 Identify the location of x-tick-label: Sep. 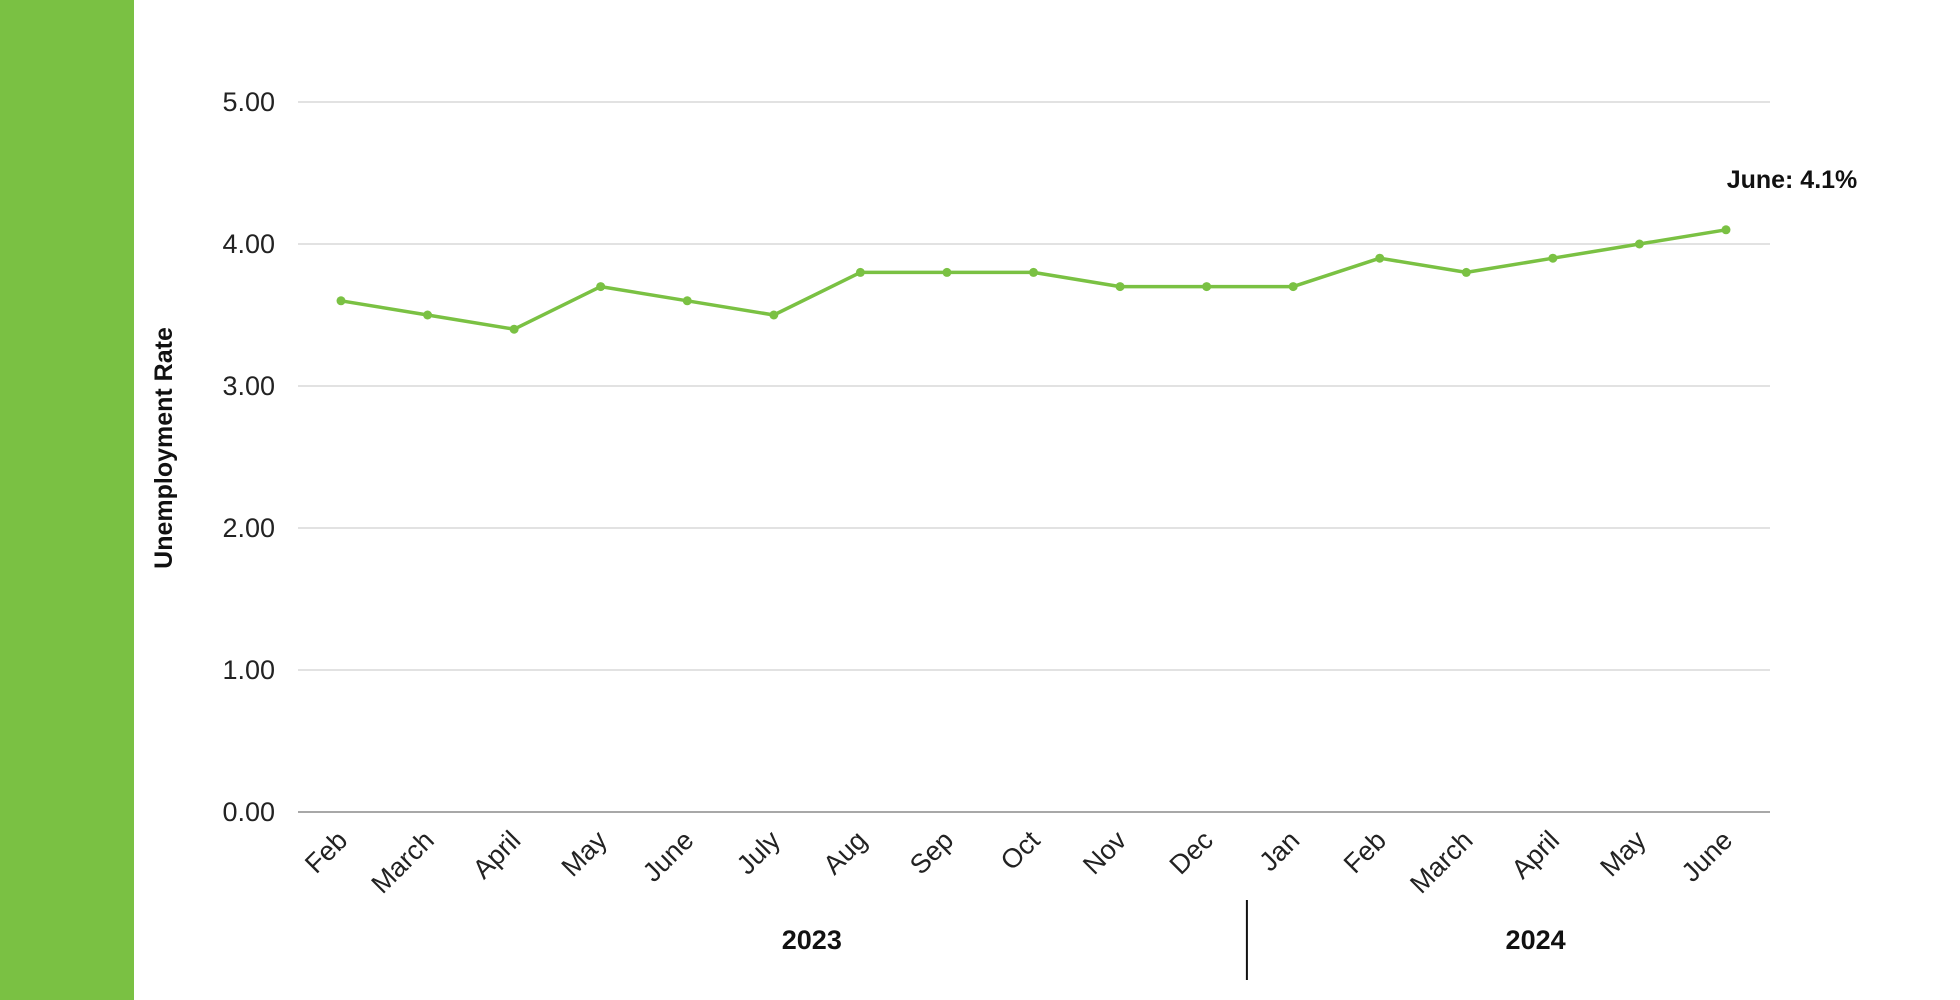
(931, 852).